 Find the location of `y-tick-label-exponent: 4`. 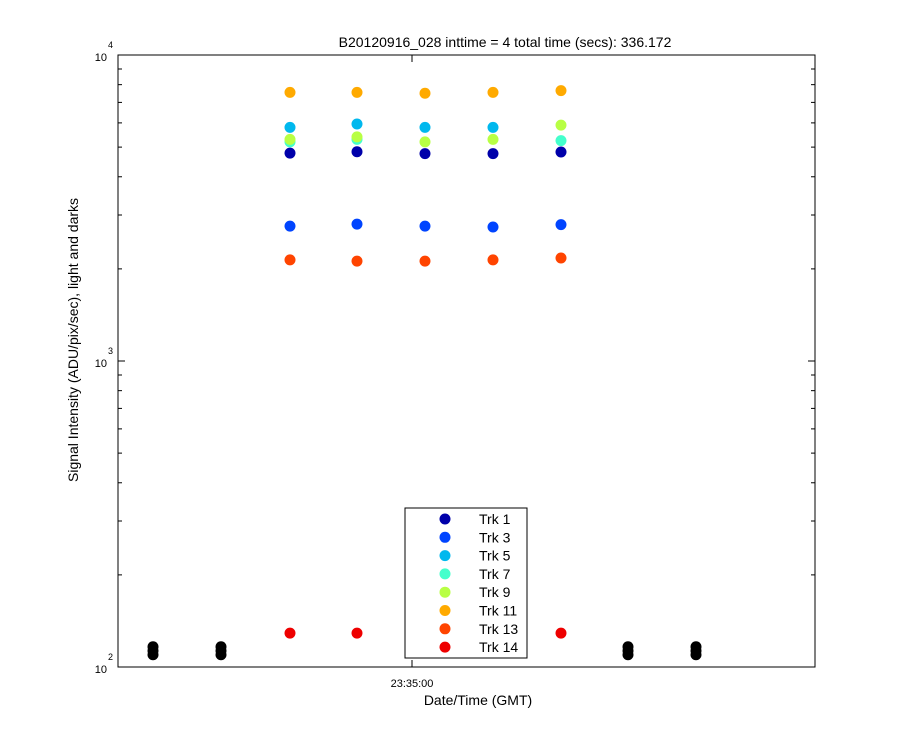

y-tick-label-exponent: 4 is located at coordinates (110, 45).